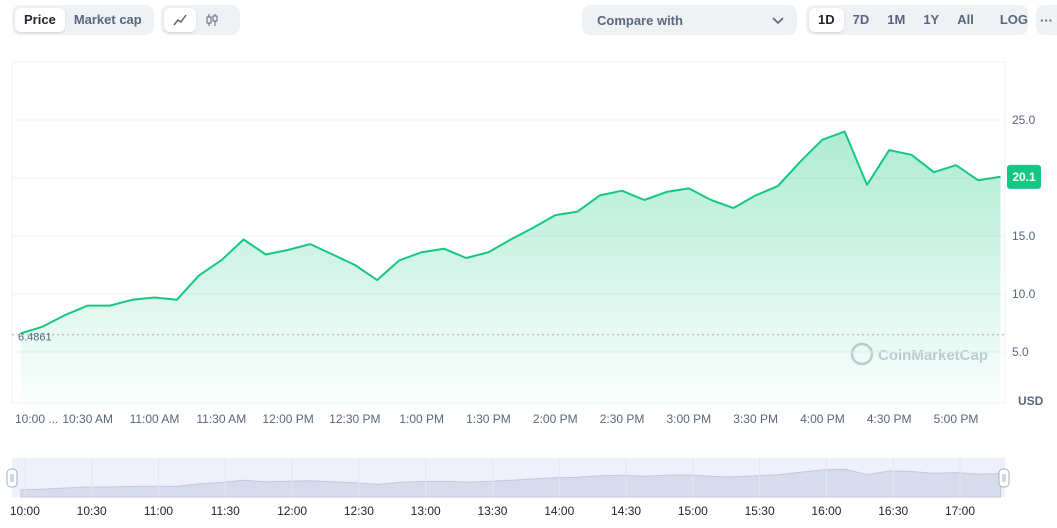 The image size is (1057, 528). I want to click on metric-tabs: Price Market cap, so click(83, 20).